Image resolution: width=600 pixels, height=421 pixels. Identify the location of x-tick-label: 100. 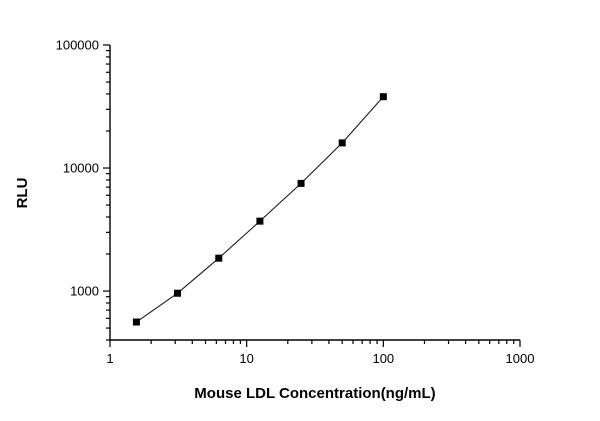
(383, 358).